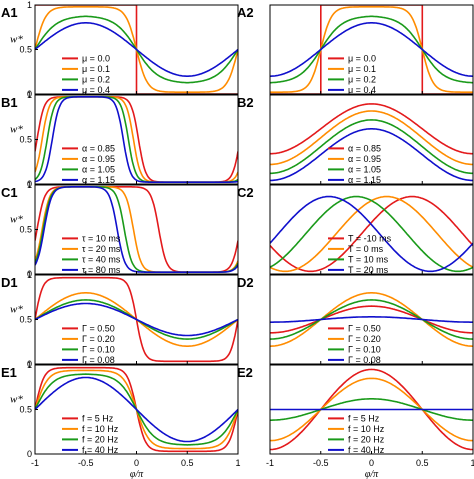 The image size is (474, 479). I want to click on panel-e2: E2 f = 5 Hzf = 10 Hzf = 20 Hzf = 40 Hz, so click(355, 409).